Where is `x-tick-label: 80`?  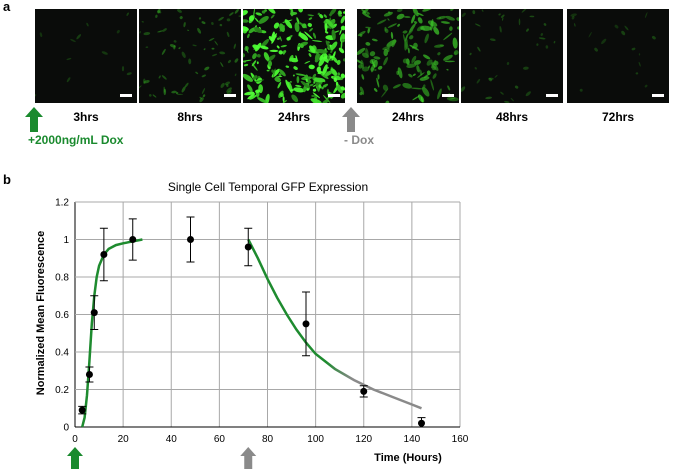
x-tick-label: 80 is located at coordinates (268, 439).